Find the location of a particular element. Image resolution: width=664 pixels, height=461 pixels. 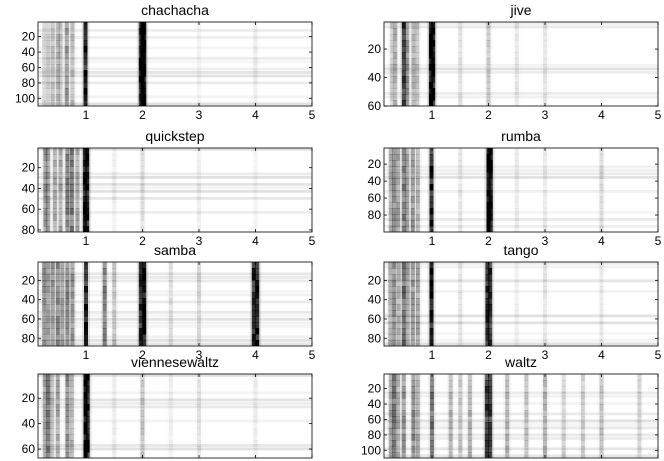

band-1.03-cell is located at coordinates (87, 401).